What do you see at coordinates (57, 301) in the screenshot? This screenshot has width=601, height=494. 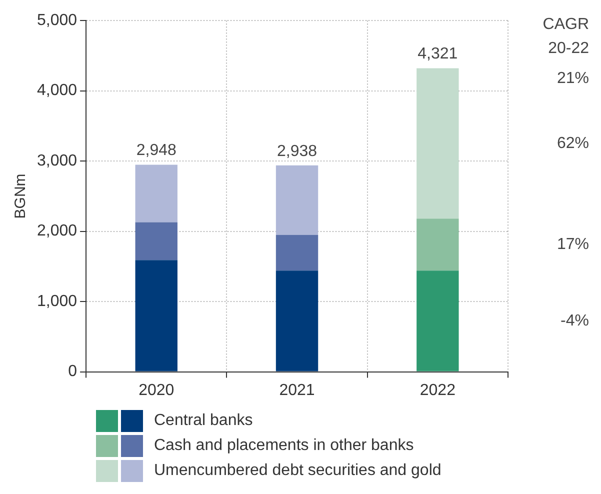 I see `y-tick-label: 1,000` at bounding box center [57, 301].